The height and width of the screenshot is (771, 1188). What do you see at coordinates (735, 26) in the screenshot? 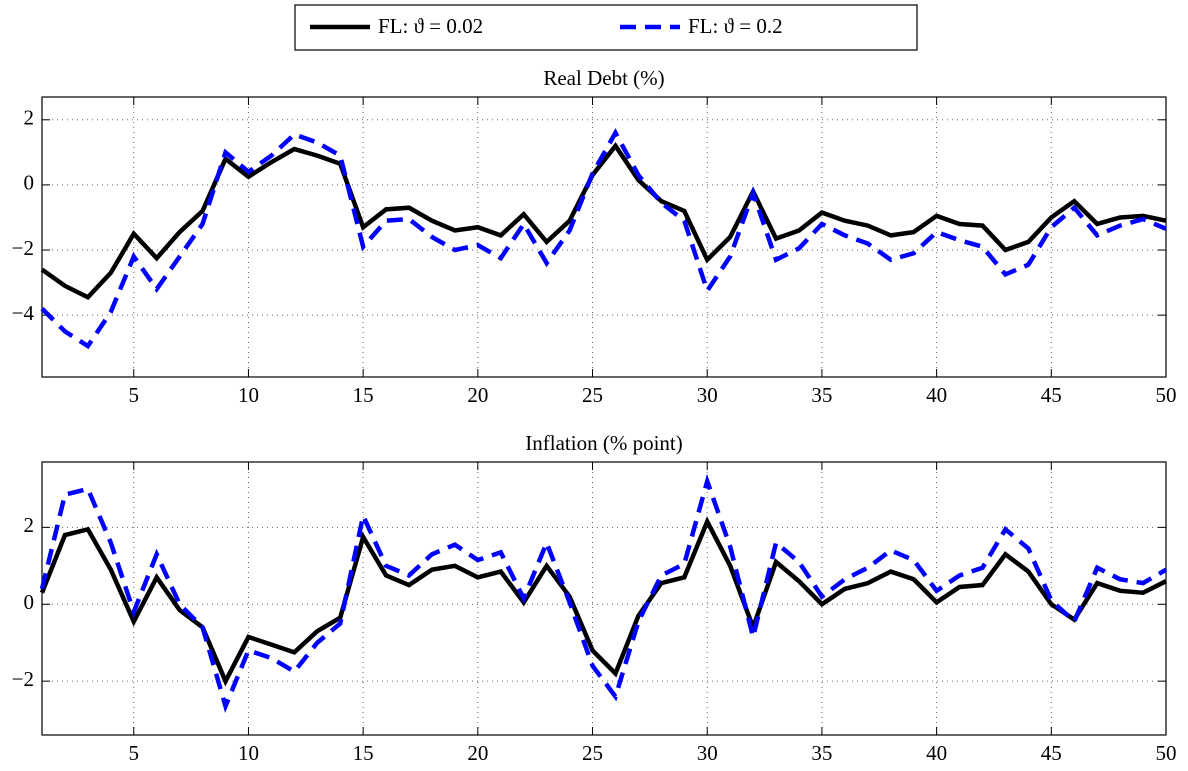
I see `legend-label: FL: ϑ = 0.2` at bounding box center [735, 26].